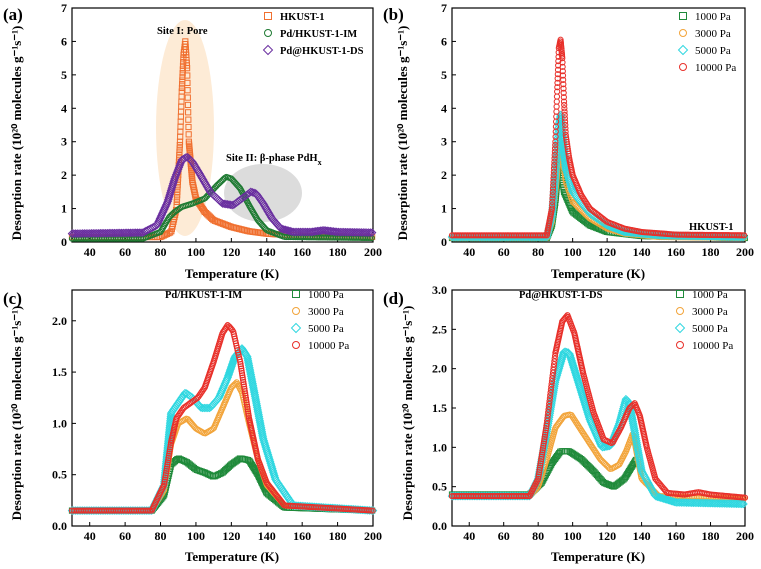  What do you see at coordinates (444, 75) in the screenshot?
I see `y-tick-label: 5` at bounding box center [444, 75].